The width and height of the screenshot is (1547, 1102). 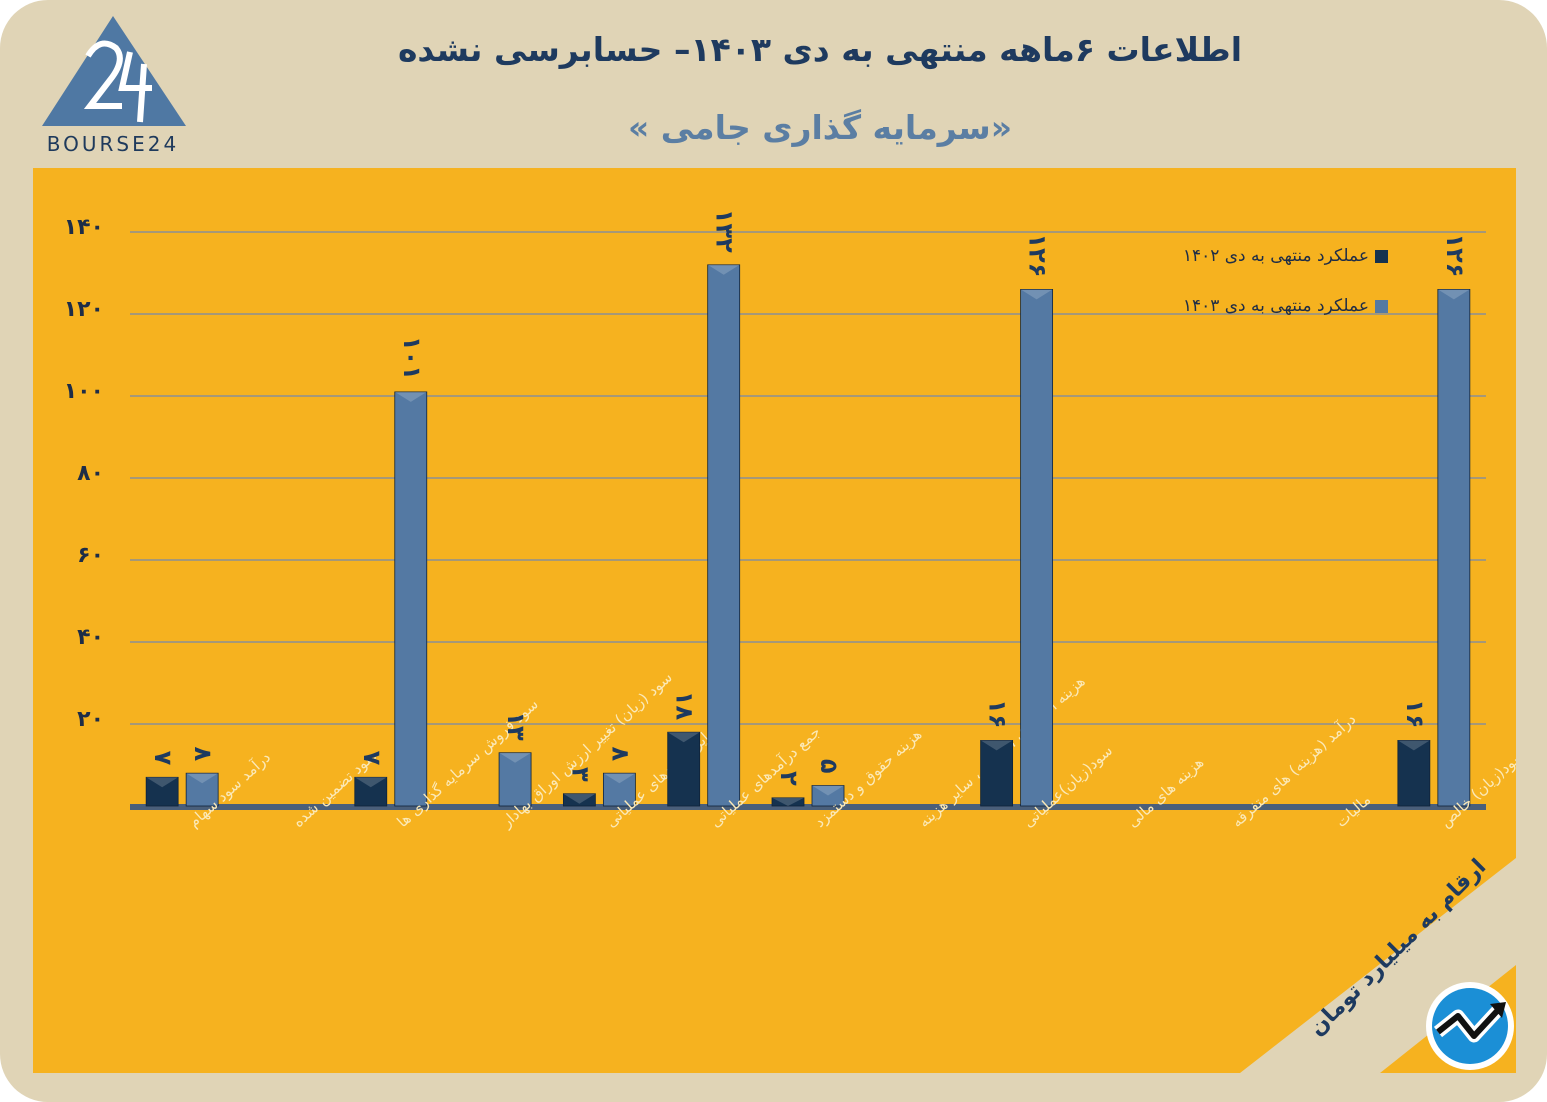 I want to click on bar-value-label: ۱۰۱, so click(x=412, y=358).